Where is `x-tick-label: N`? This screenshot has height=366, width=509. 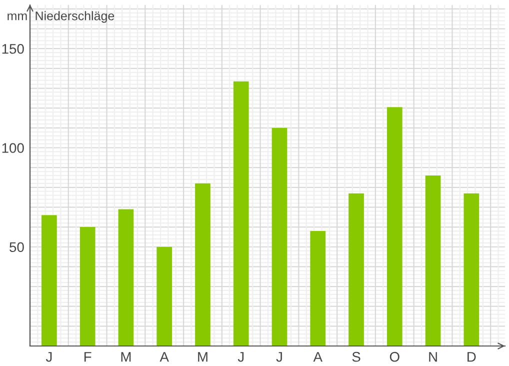 x-tick-label: N is located at coordinates (433, 357).